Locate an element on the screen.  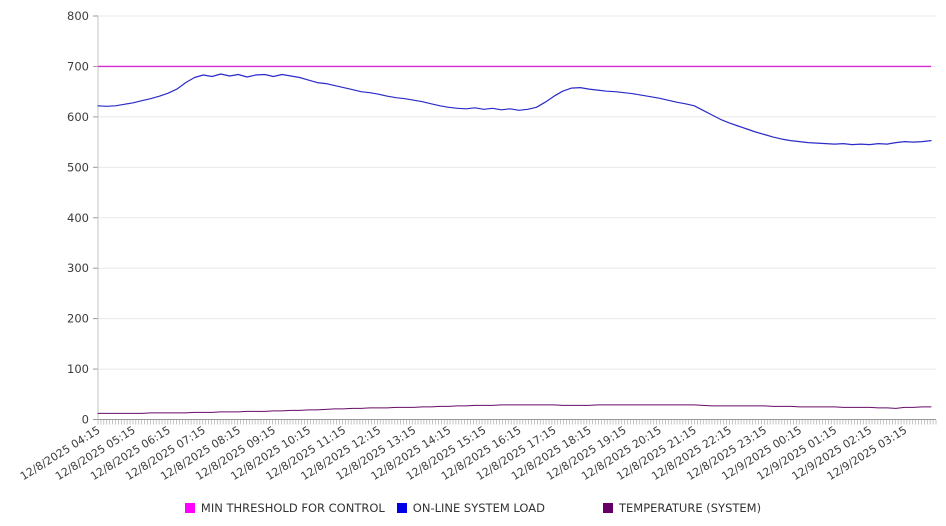
y-tick-label-100: 100 is located at coordinates (78, 369).